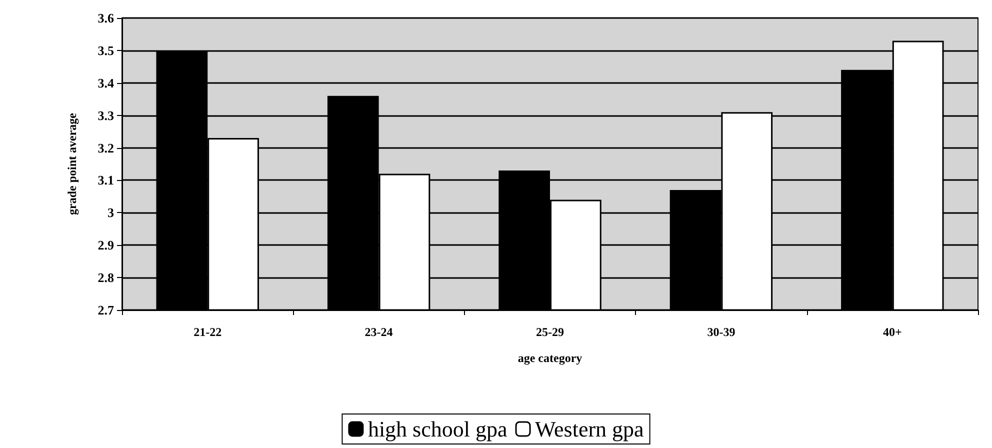 This screenshot has width=992, height=448. I want to click on y-tick-label: 3.2, so click(106, 148).